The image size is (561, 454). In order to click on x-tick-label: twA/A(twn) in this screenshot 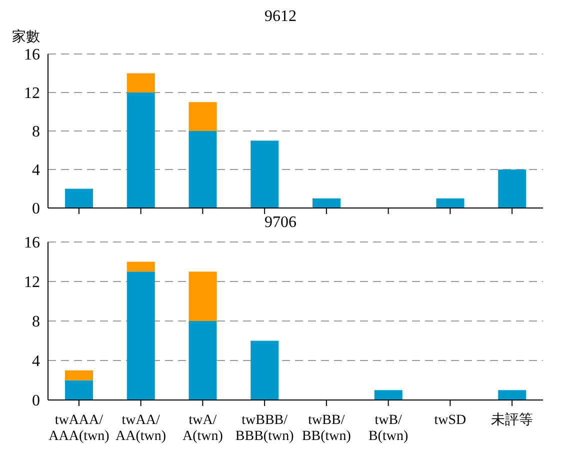, I will do `click(203, 428)`.